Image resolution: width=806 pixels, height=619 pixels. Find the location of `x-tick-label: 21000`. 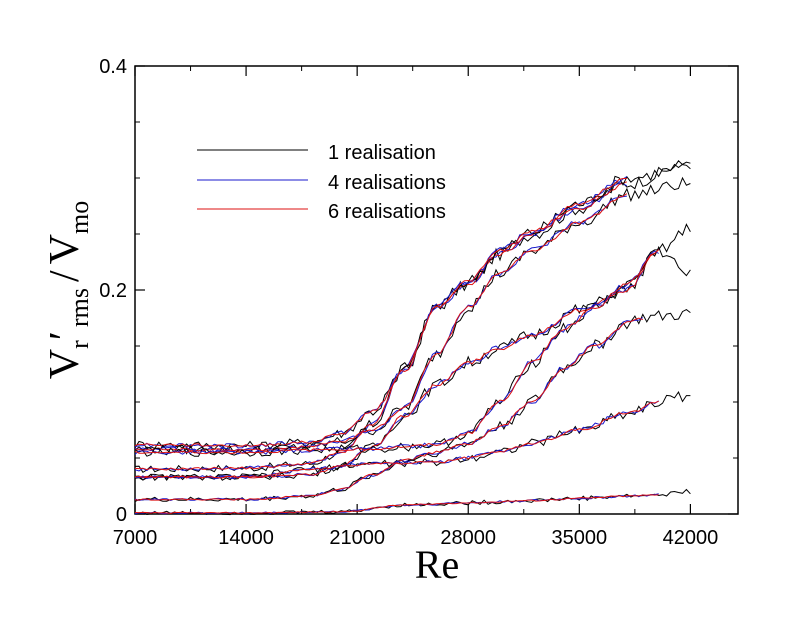

x-tick-label: 21000 is located at coordinates (357, 538).